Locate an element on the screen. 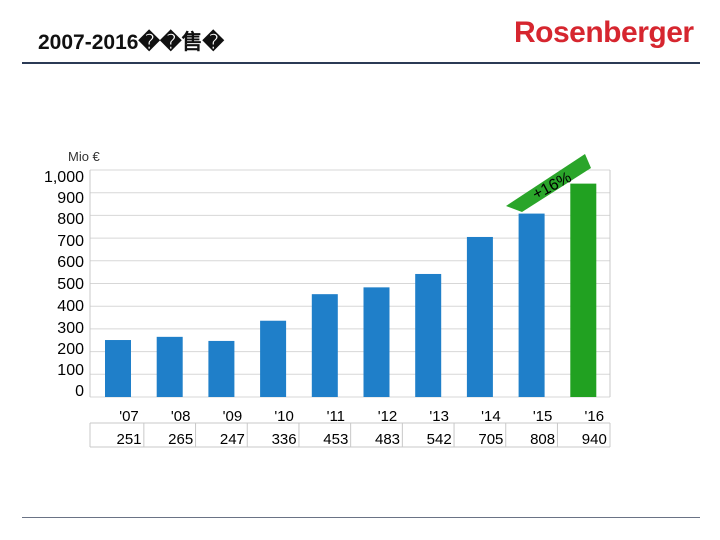  growth-label: +16% is located at coordinates (552, 186).